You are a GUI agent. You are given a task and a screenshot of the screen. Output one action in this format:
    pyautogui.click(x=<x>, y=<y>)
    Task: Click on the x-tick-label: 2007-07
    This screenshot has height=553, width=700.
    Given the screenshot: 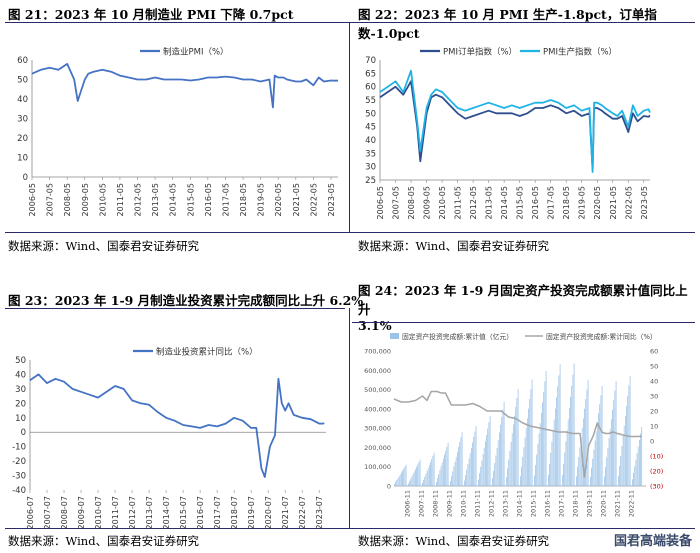 What is the action you would take?
    pyautogui.click(x=47, y=512)
    